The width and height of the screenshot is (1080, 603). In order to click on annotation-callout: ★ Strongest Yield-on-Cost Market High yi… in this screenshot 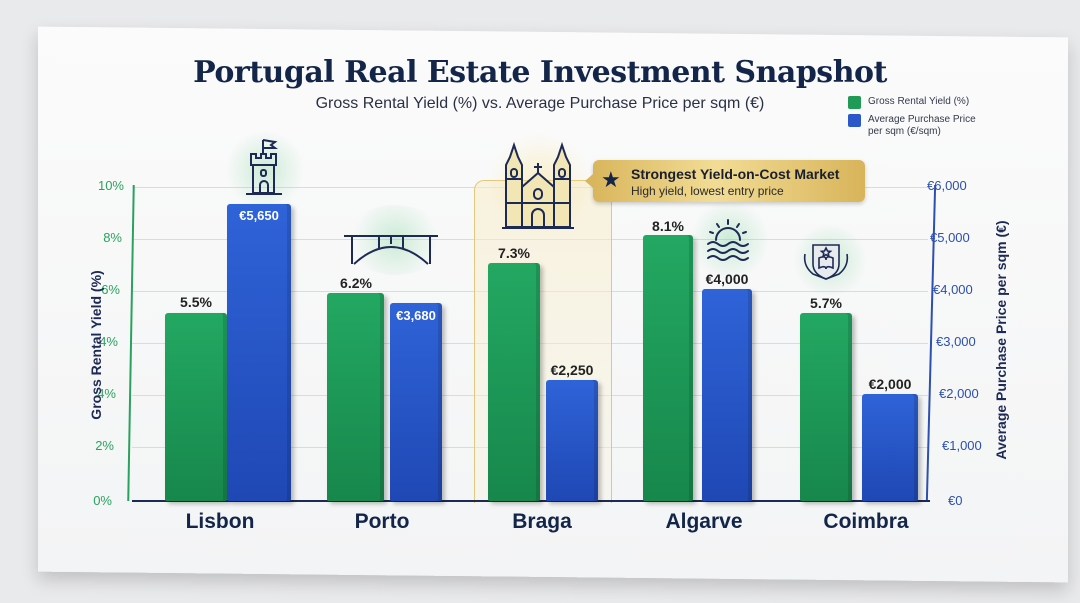, I will do `click(725, 181)`.